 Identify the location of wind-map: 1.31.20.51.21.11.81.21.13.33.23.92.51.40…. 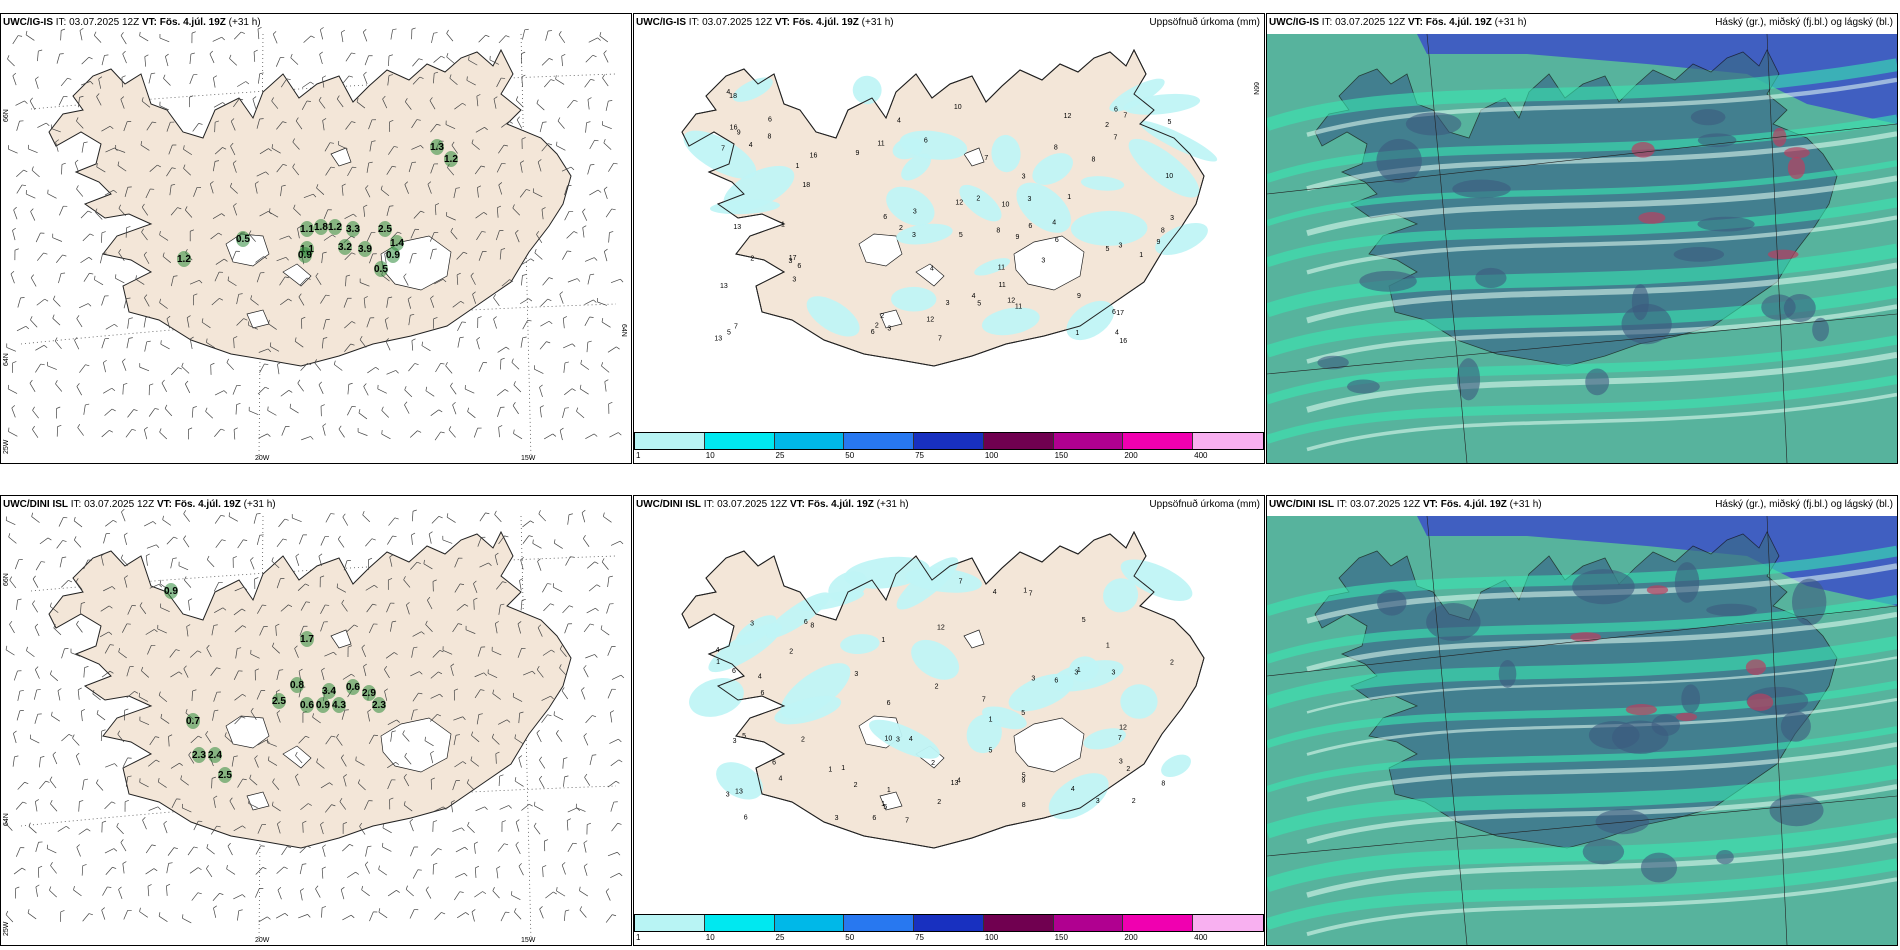
(315, 243).